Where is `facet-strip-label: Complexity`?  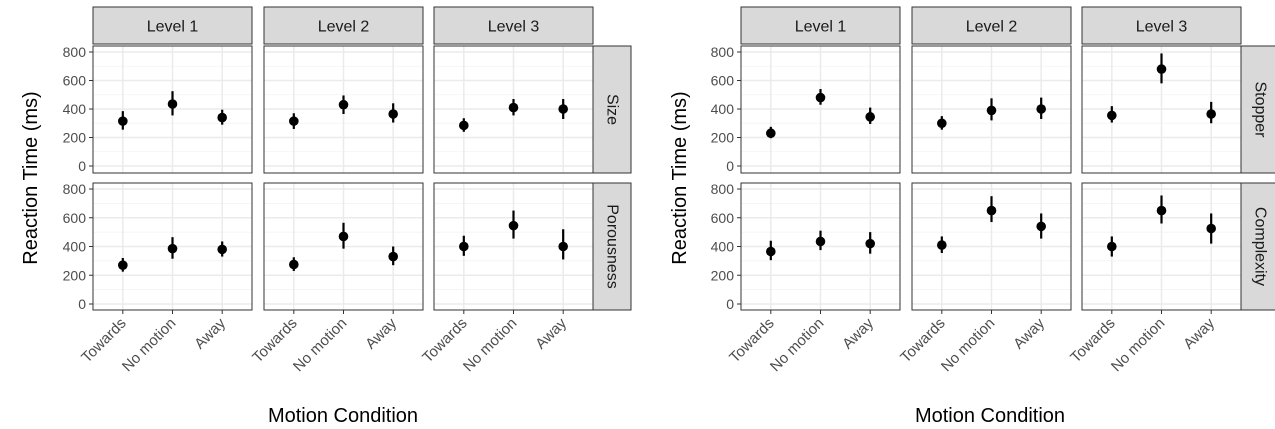 facet-strip-label: Complexity is located at coordinates (1260, 246).